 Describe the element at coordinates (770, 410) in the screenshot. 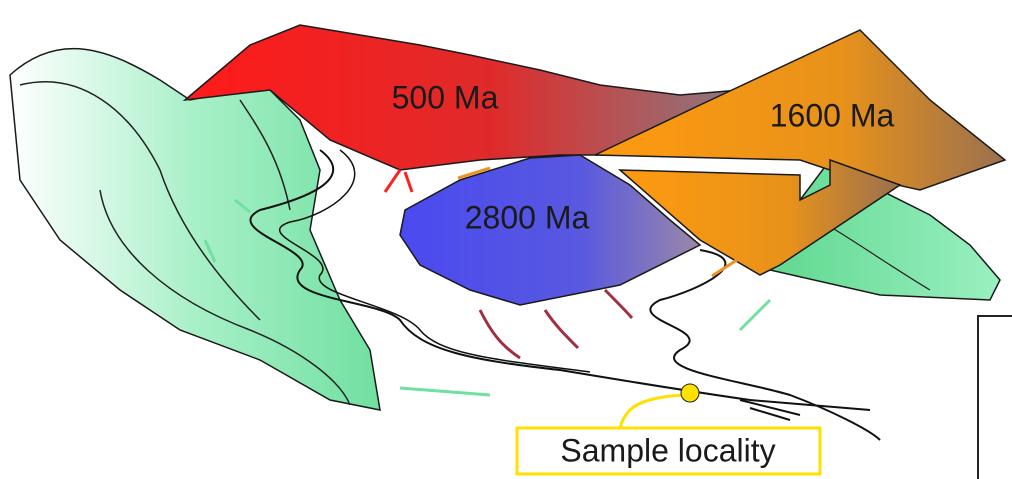

I see `flow-arrow` at that location.